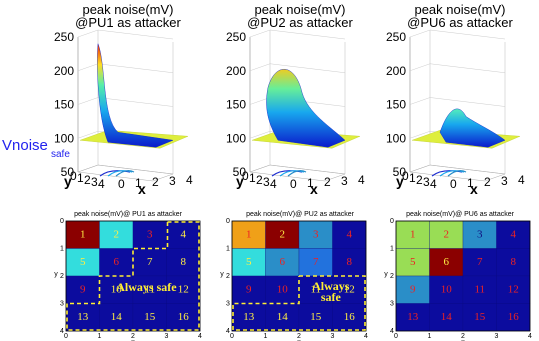  What do you see at coordinates (331, 297) in the screenshot?
I see `always-safe-label-line2: safe` at bounding box center [331, 297].